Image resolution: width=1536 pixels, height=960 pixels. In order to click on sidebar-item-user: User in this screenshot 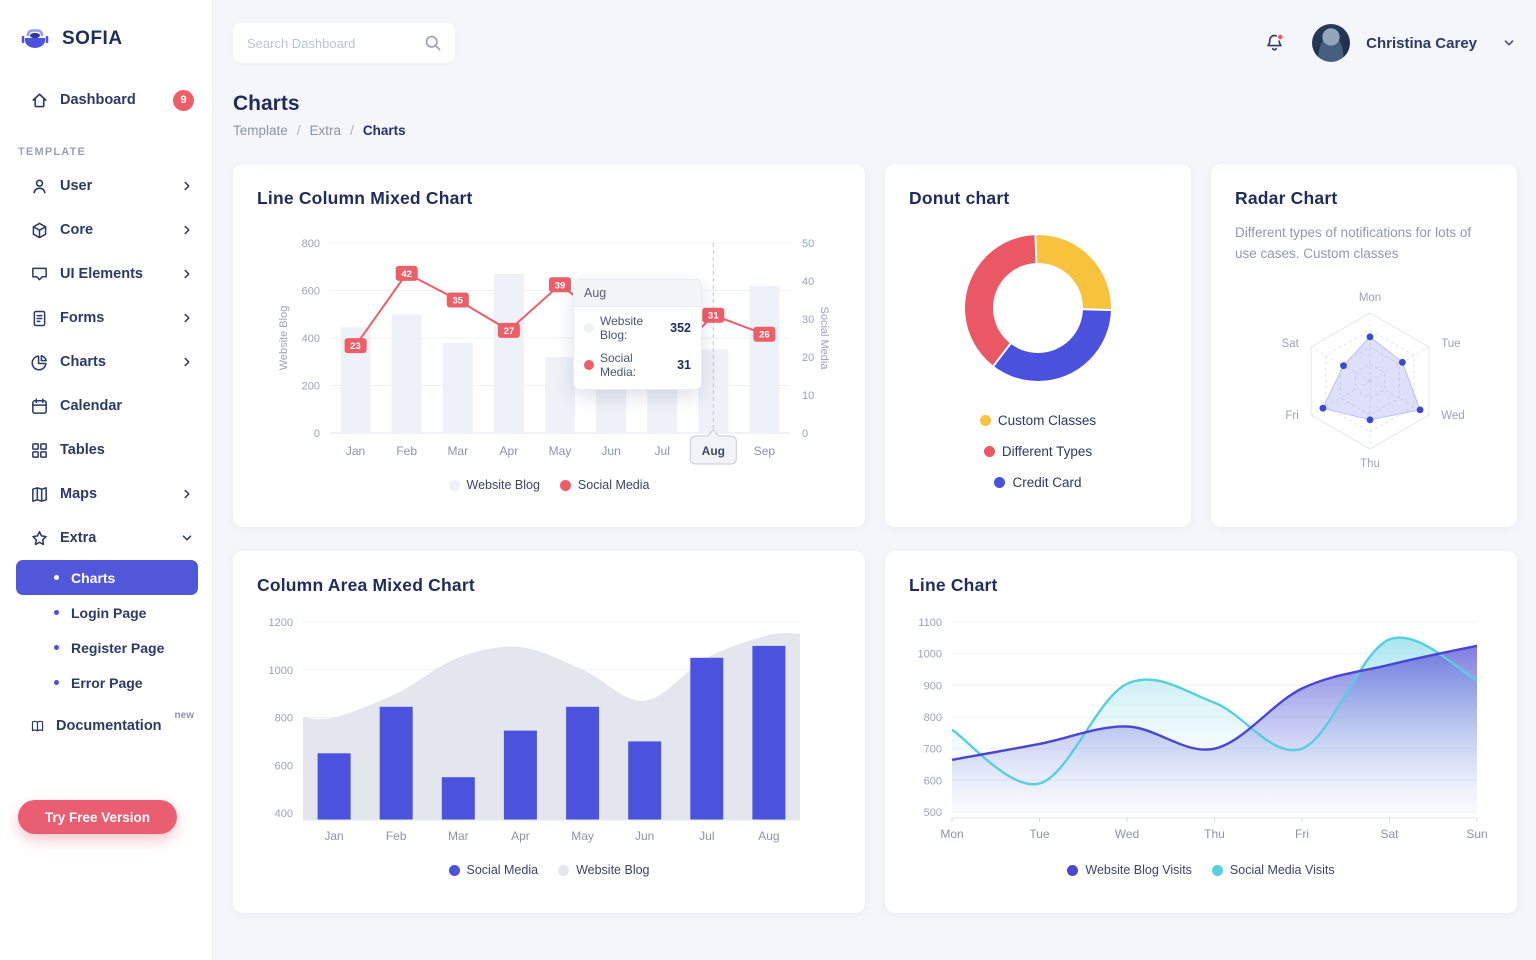, I will do `click(107, 186)`.